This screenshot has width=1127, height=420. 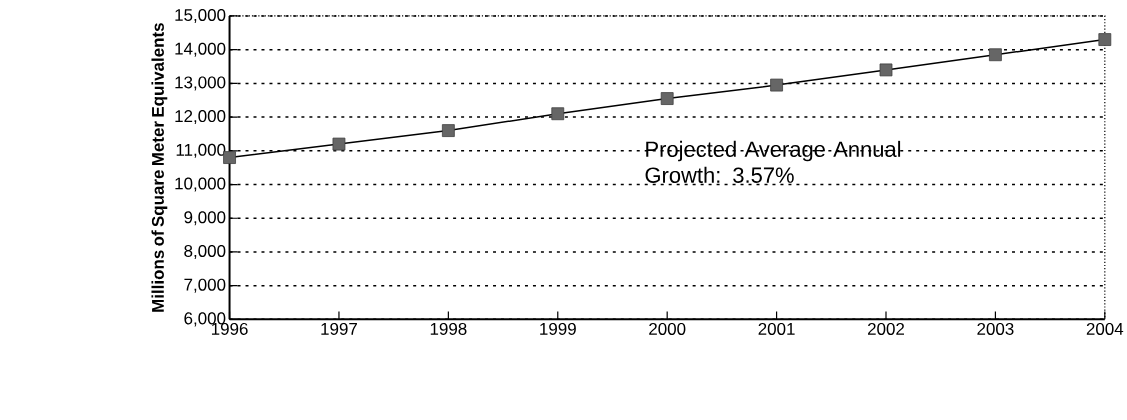 I want to click on x-tick-label: 2002, so click(x=886, y=328).